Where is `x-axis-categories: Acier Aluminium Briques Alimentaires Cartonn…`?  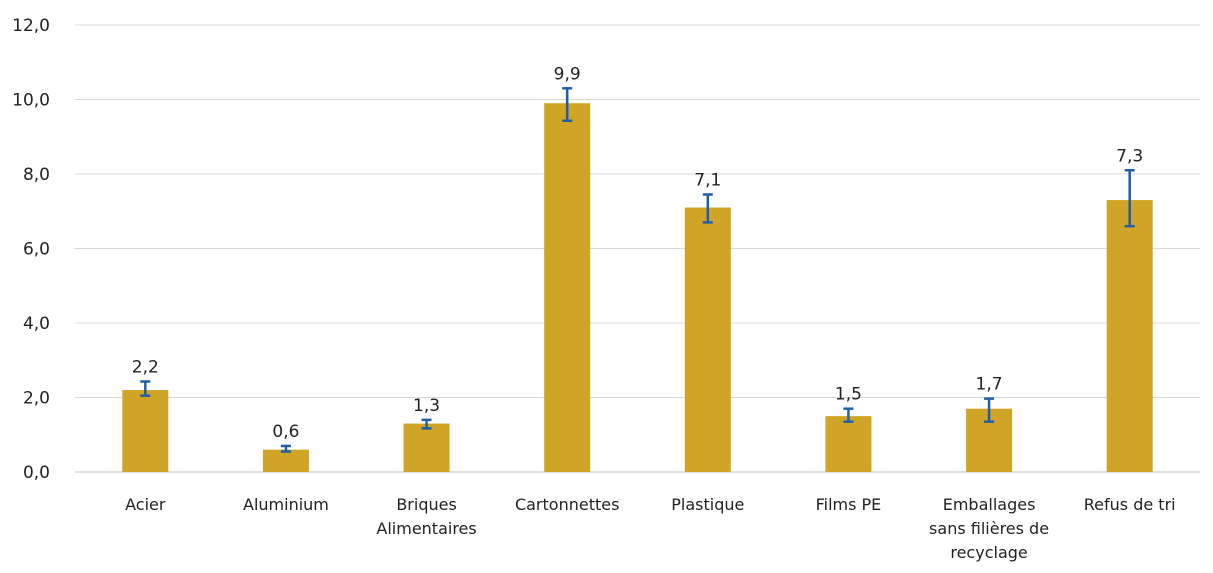 x-axis-categories: Acier Aluminium Briques Alimentaires Cartonn… is located at coordinates (650, 528).